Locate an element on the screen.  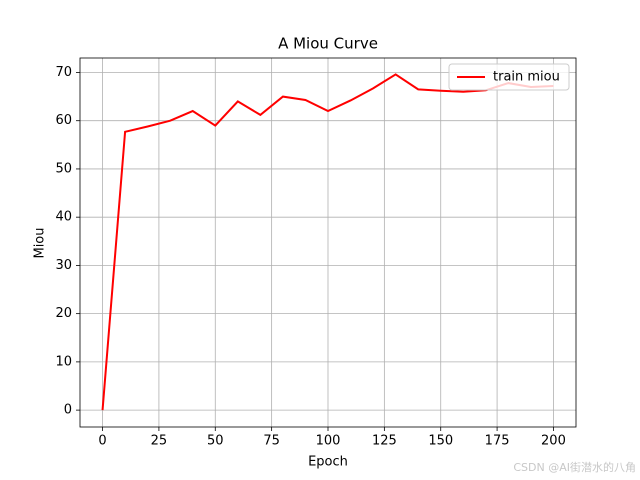
y-tick-label: 40 is located at coordinates (63, 217).